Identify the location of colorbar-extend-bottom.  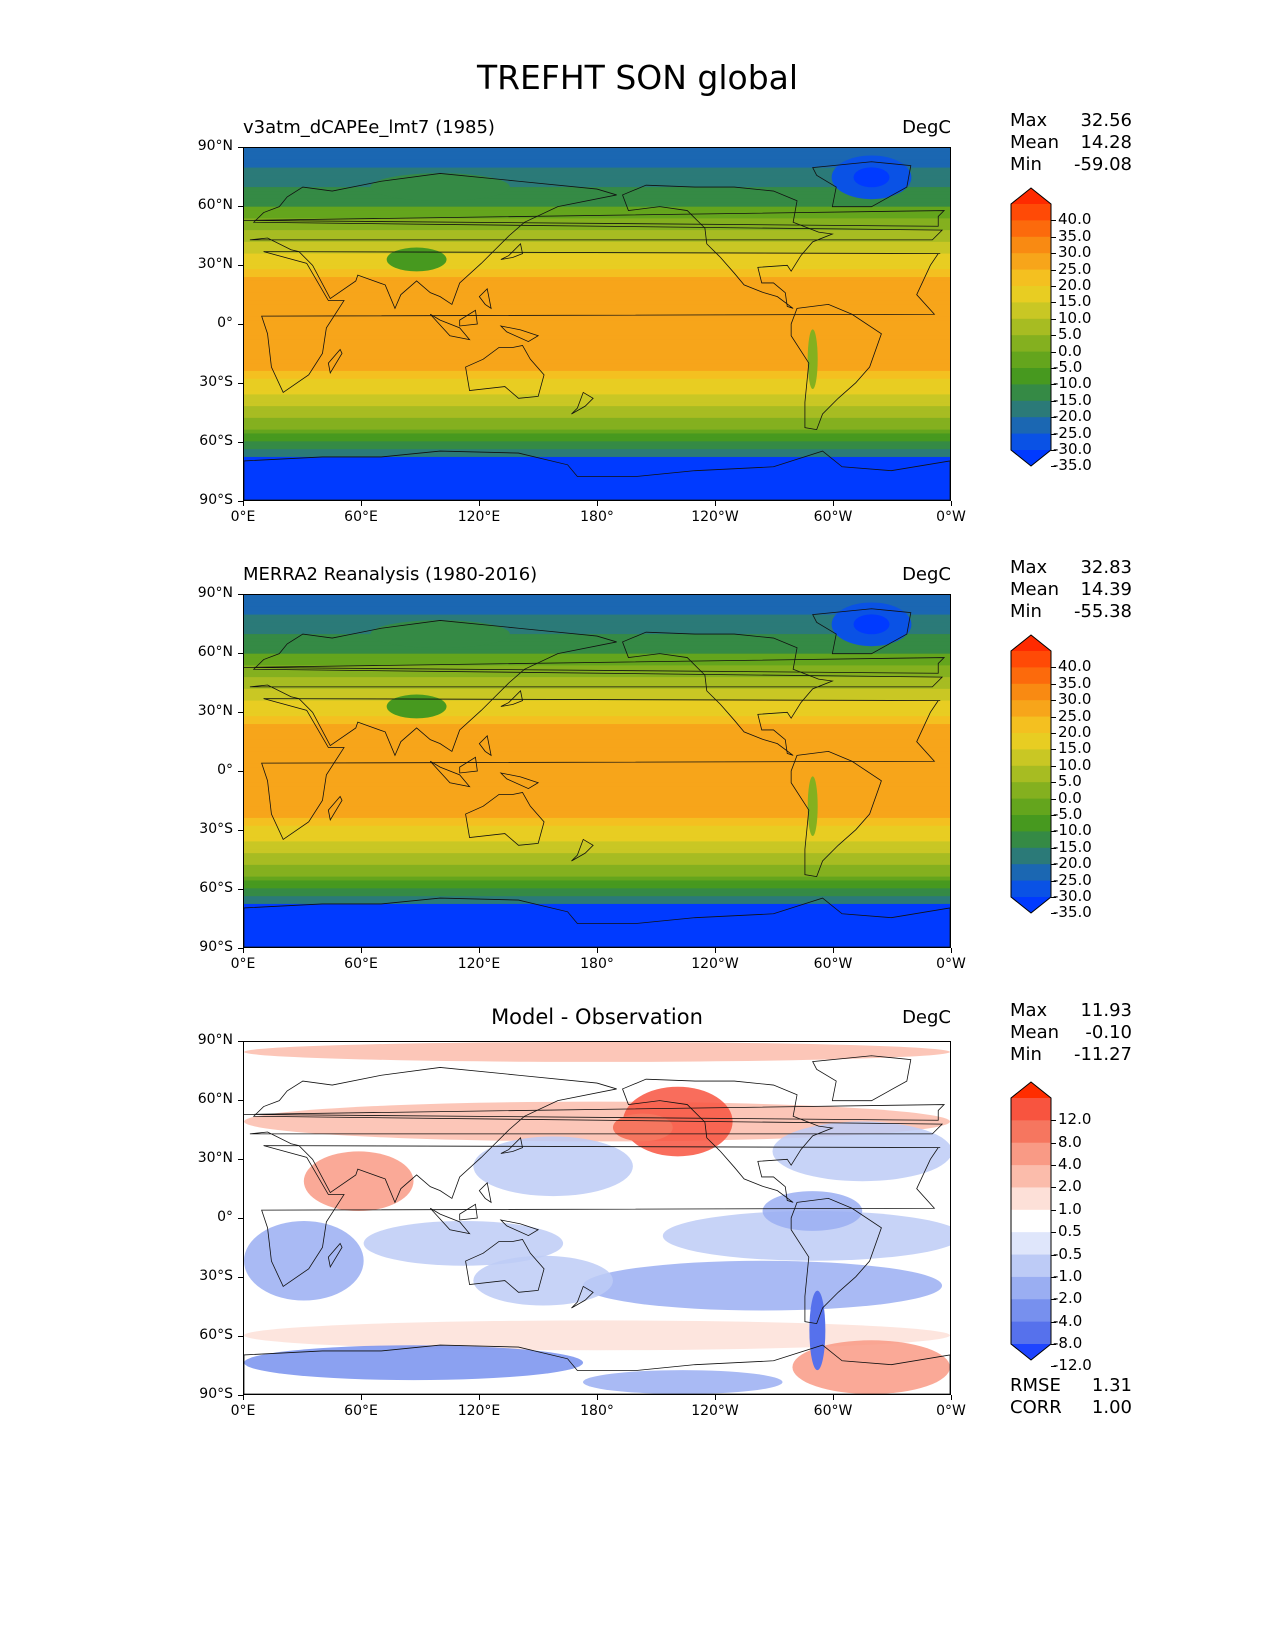
(1031, 905).